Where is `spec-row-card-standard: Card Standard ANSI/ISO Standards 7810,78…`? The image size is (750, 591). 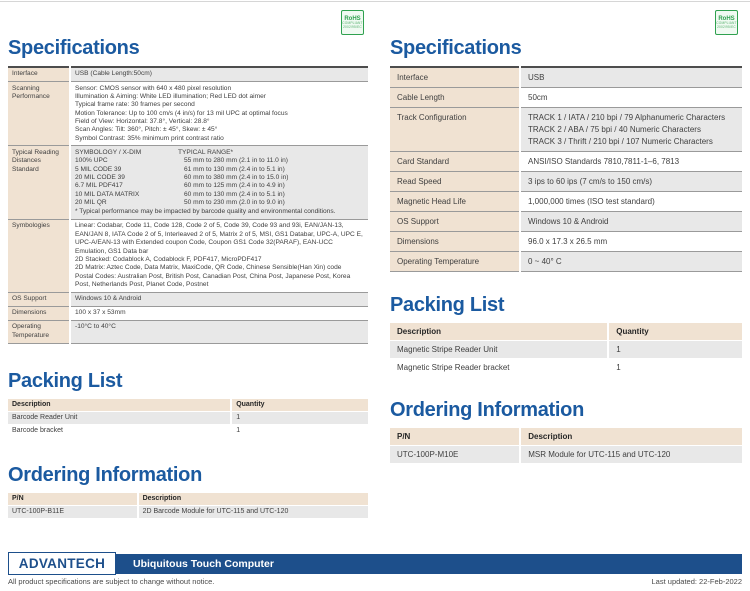
spec-row-card-standard: Card Standard ANSI/ISO Standards 7810,78… is located at coordinates (566, 161).